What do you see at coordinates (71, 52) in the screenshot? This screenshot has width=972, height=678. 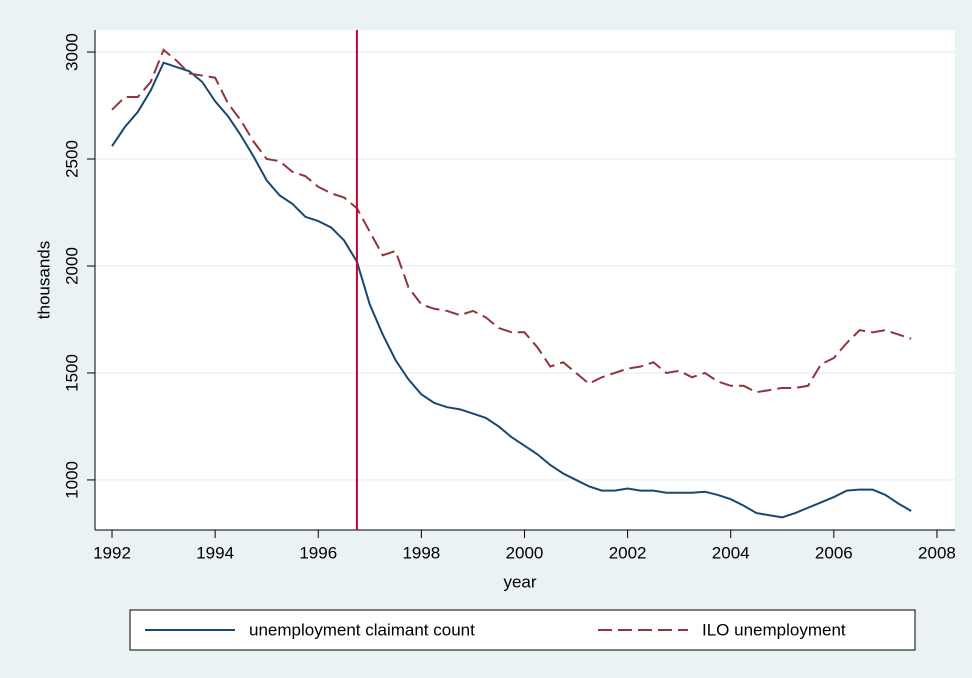 I see `y-tick-label: 3000` at bounding box center [71, 52].